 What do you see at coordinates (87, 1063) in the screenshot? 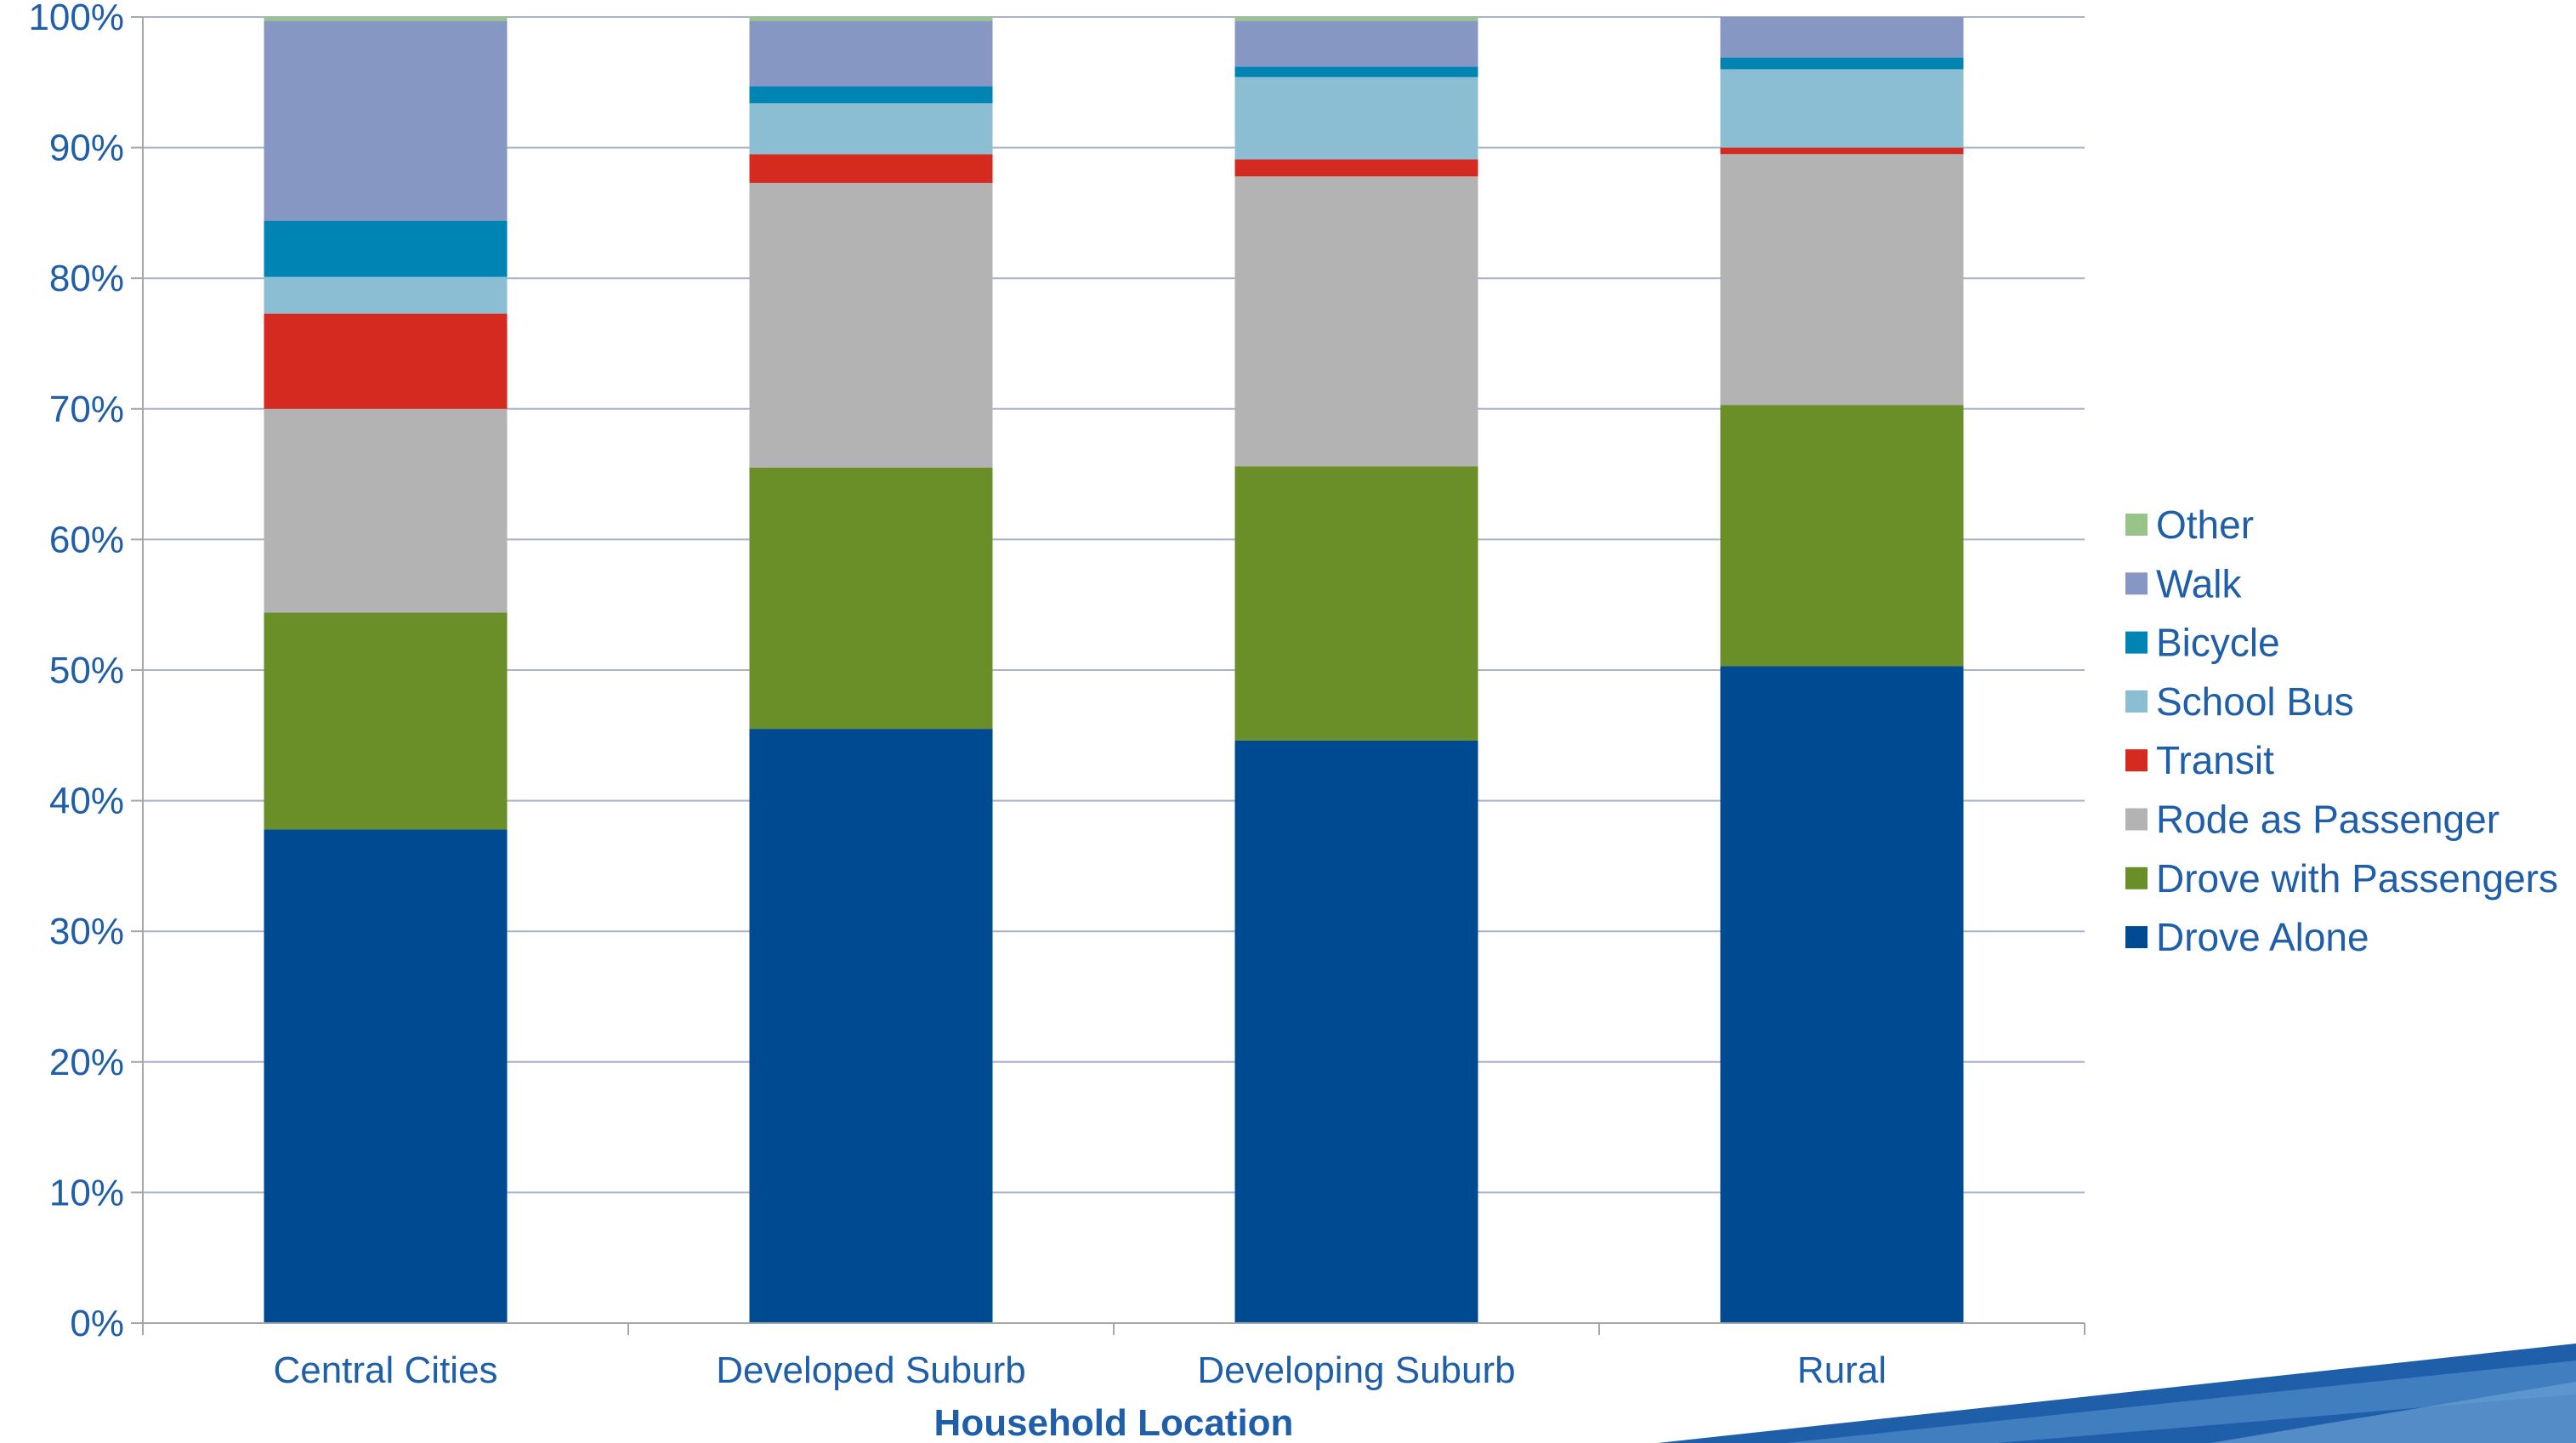
I see `y-tick-label: 20%` at bounding box center [87, 1063].